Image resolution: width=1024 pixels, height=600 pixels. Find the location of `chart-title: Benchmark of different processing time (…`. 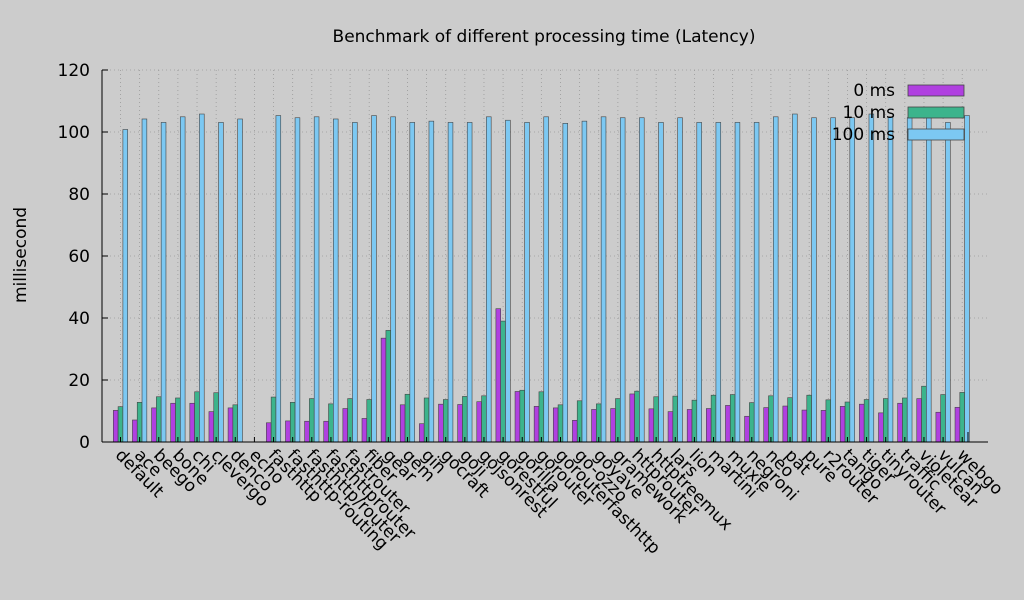

chart-title: Benchmark of different processing time (… is located at coordinates (544, 37).